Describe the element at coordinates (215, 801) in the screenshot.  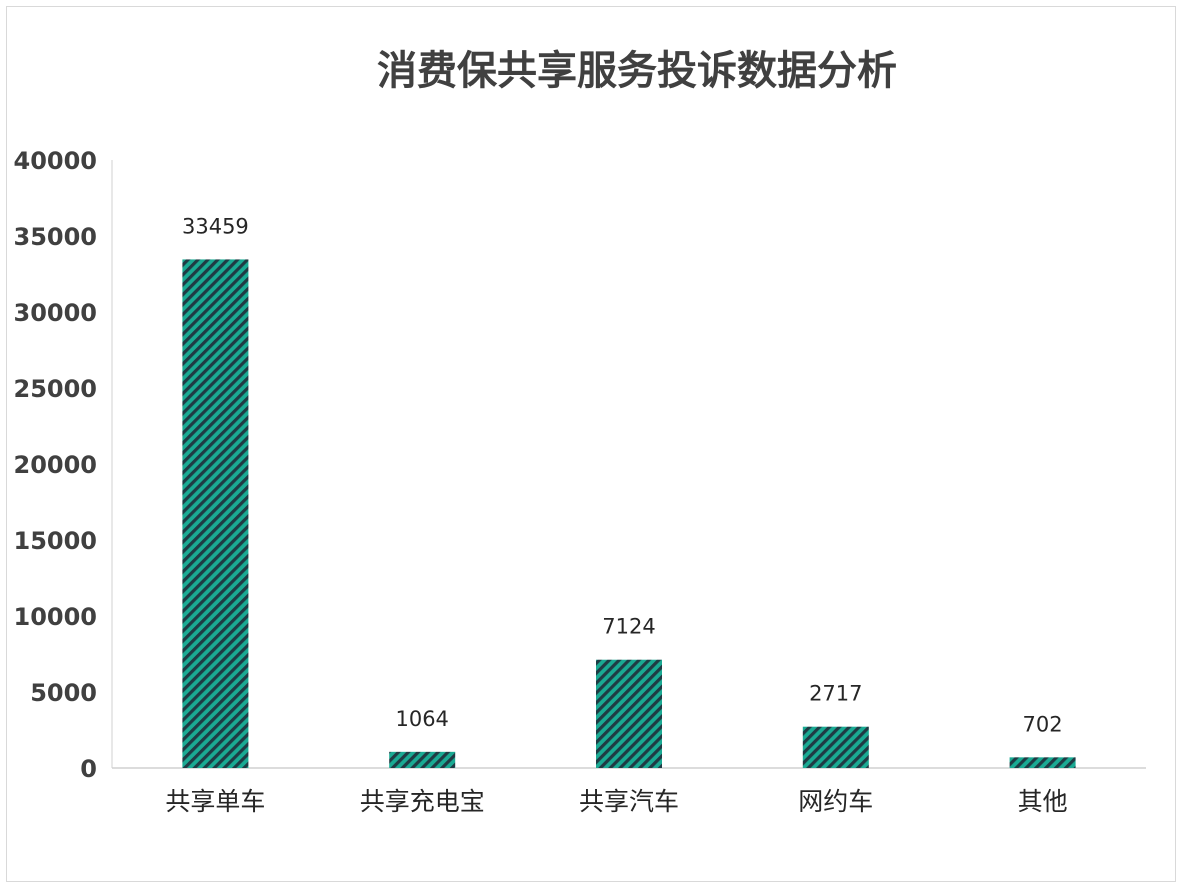
I see `category-label: 共享单车` at that location.